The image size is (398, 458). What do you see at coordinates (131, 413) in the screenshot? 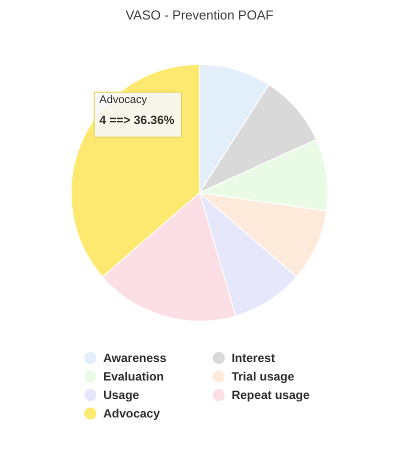
I see `legend-label: Advocacy` at bounding box center [131, 413].